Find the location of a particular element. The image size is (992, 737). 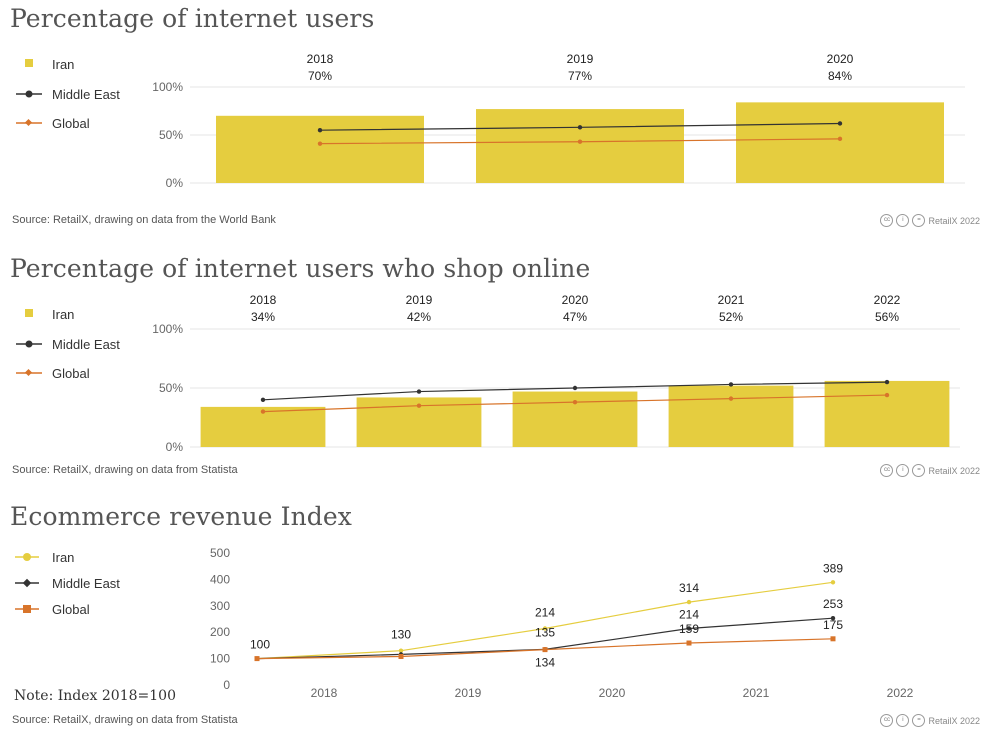

x-tick-label: 2022 is located at coordinates (900, 693).